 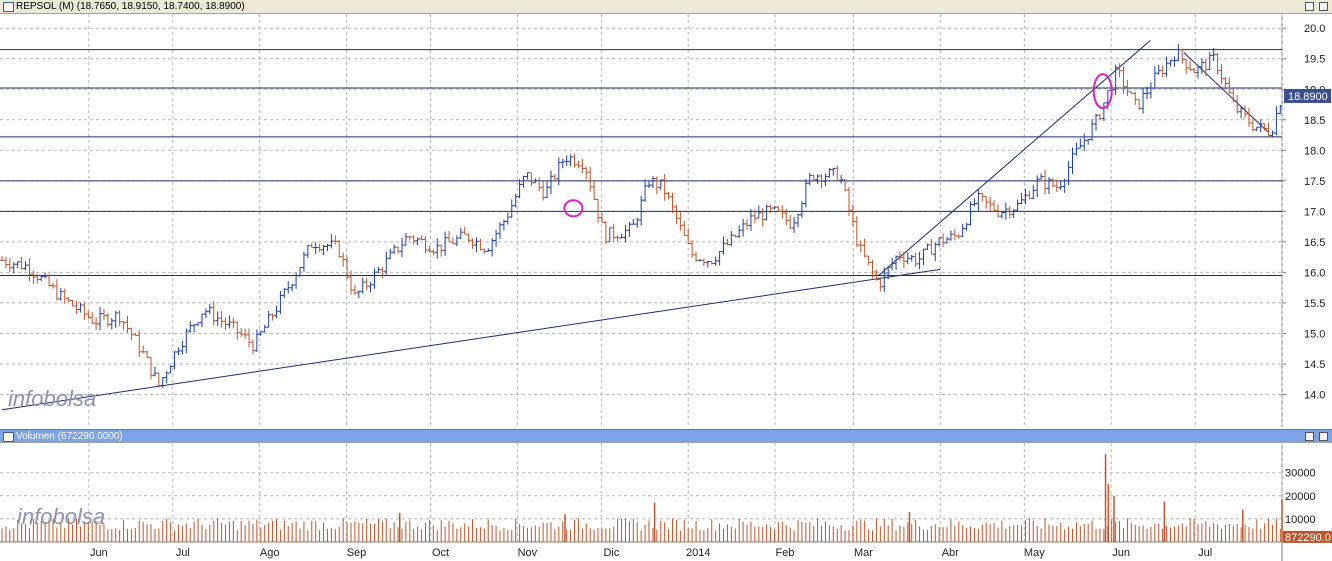 What do you see at coordinates (1307, 220) in the screenshot?
I see `price-axis` at bounding box center [1307, 220].